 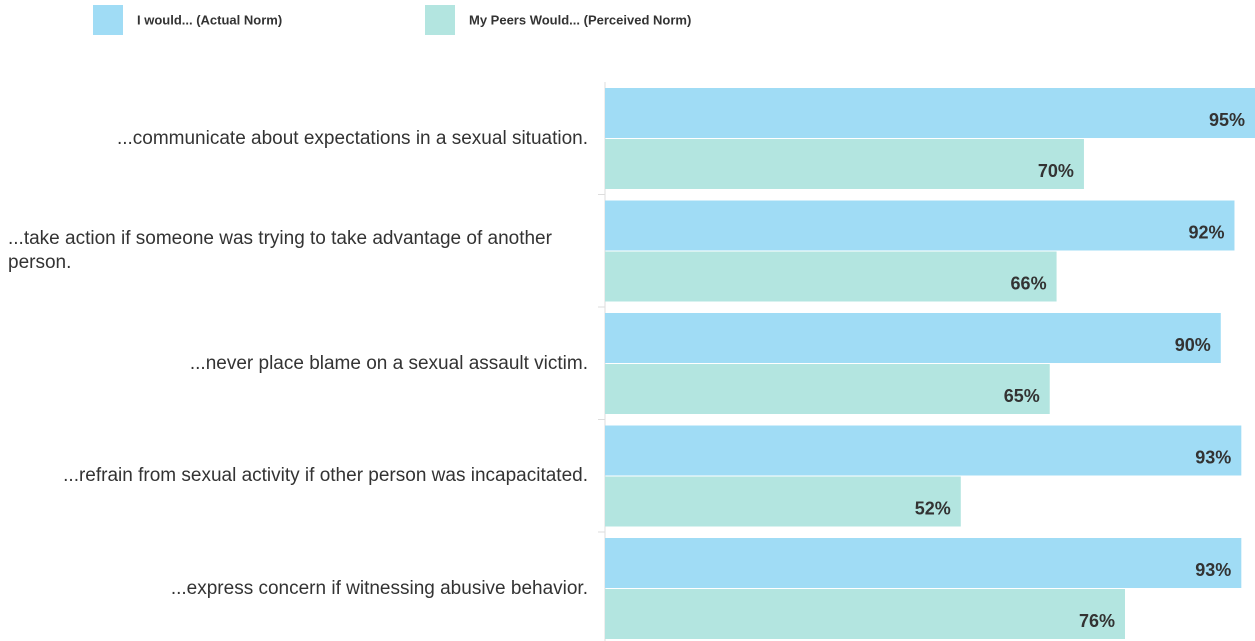 I want to click on value-label: 65%, so click(x=1022, y=396).